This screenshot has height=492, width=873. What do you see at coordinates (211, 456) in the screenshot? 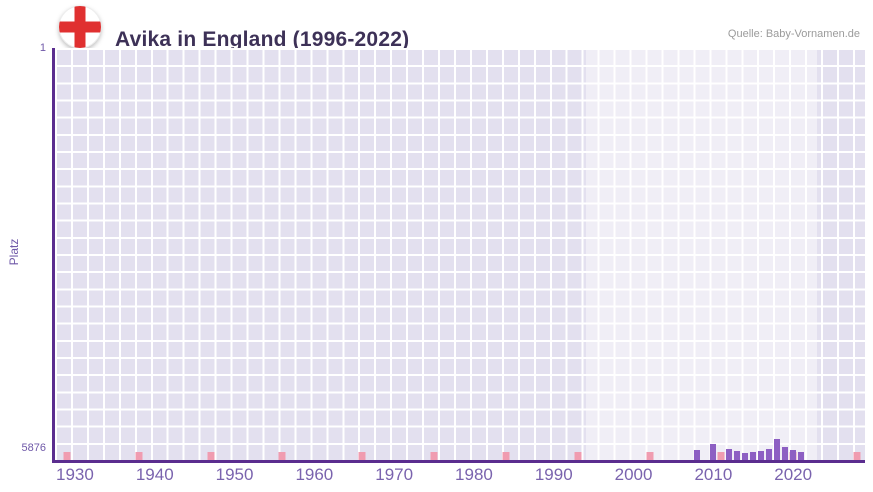
I see `no-data-mark-1947` at bounding box center [211, 456].